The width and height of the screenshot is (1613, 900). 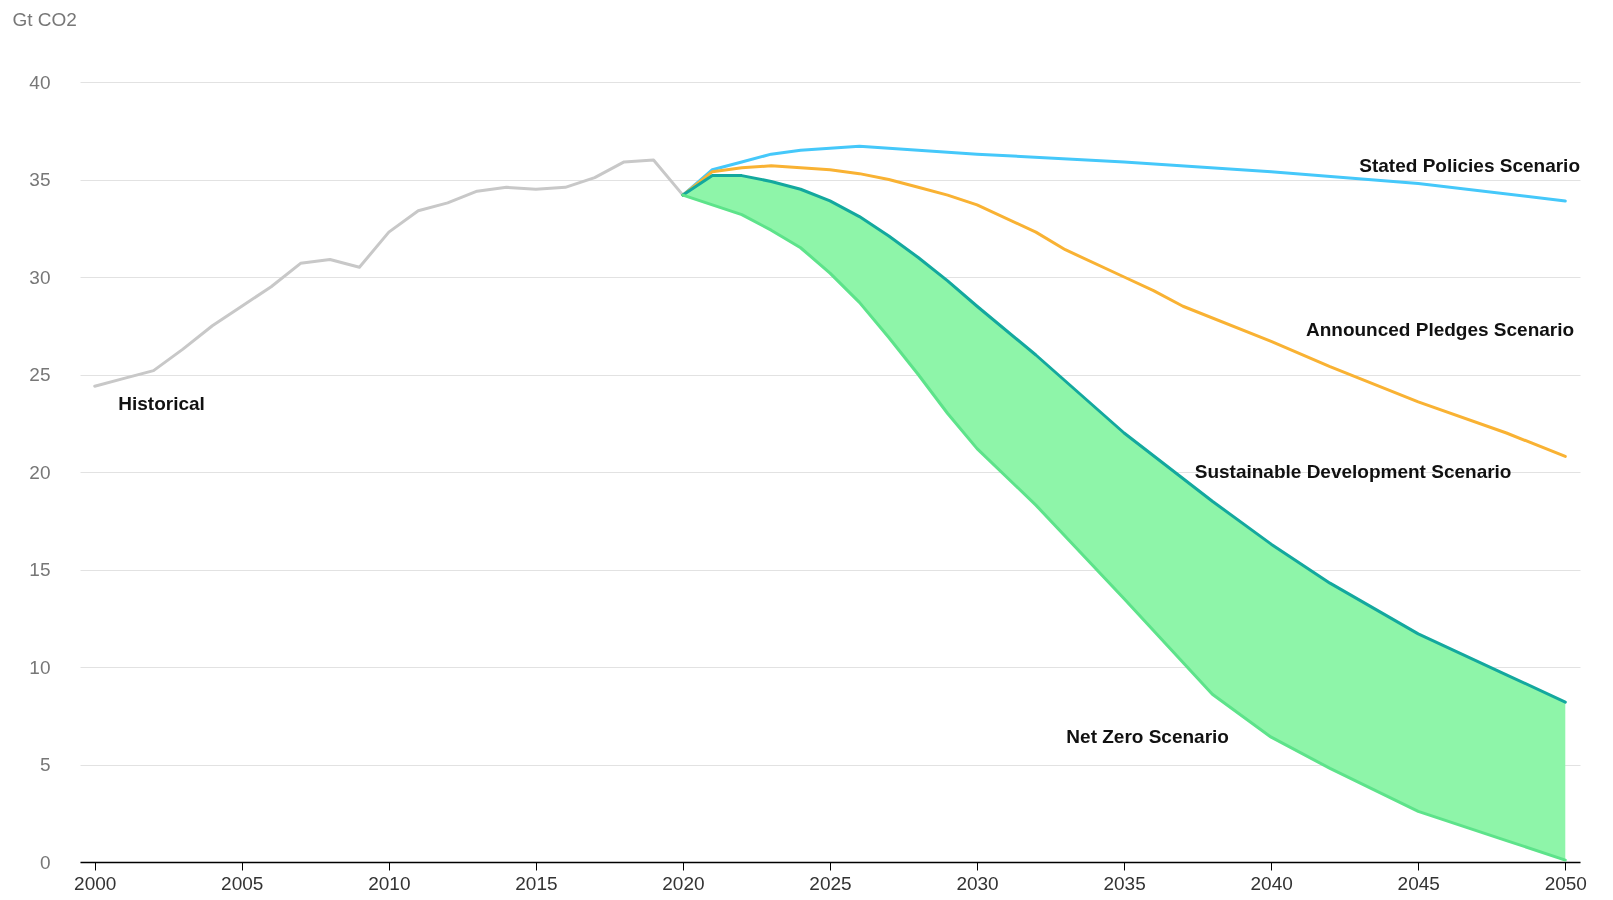 I want to click on x-tick-label: 2015, so click(x=536, y=883).